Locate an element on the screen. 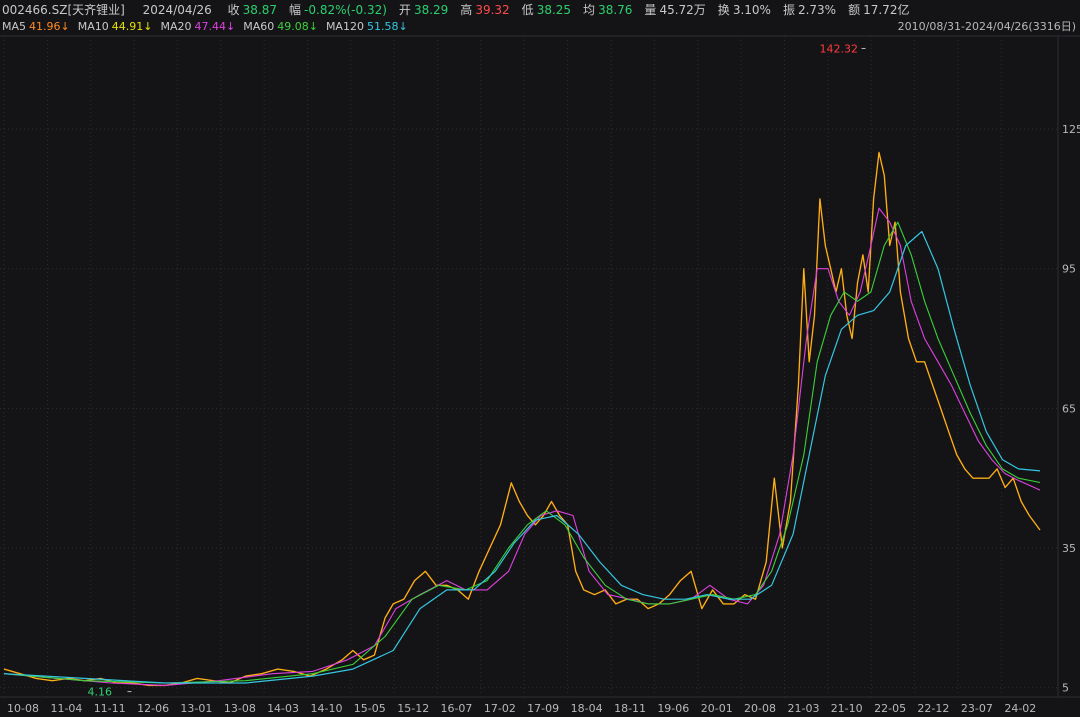 The image size is (1080, 717). quote-field-value: 39.32 is located at coordinates (492, 10).